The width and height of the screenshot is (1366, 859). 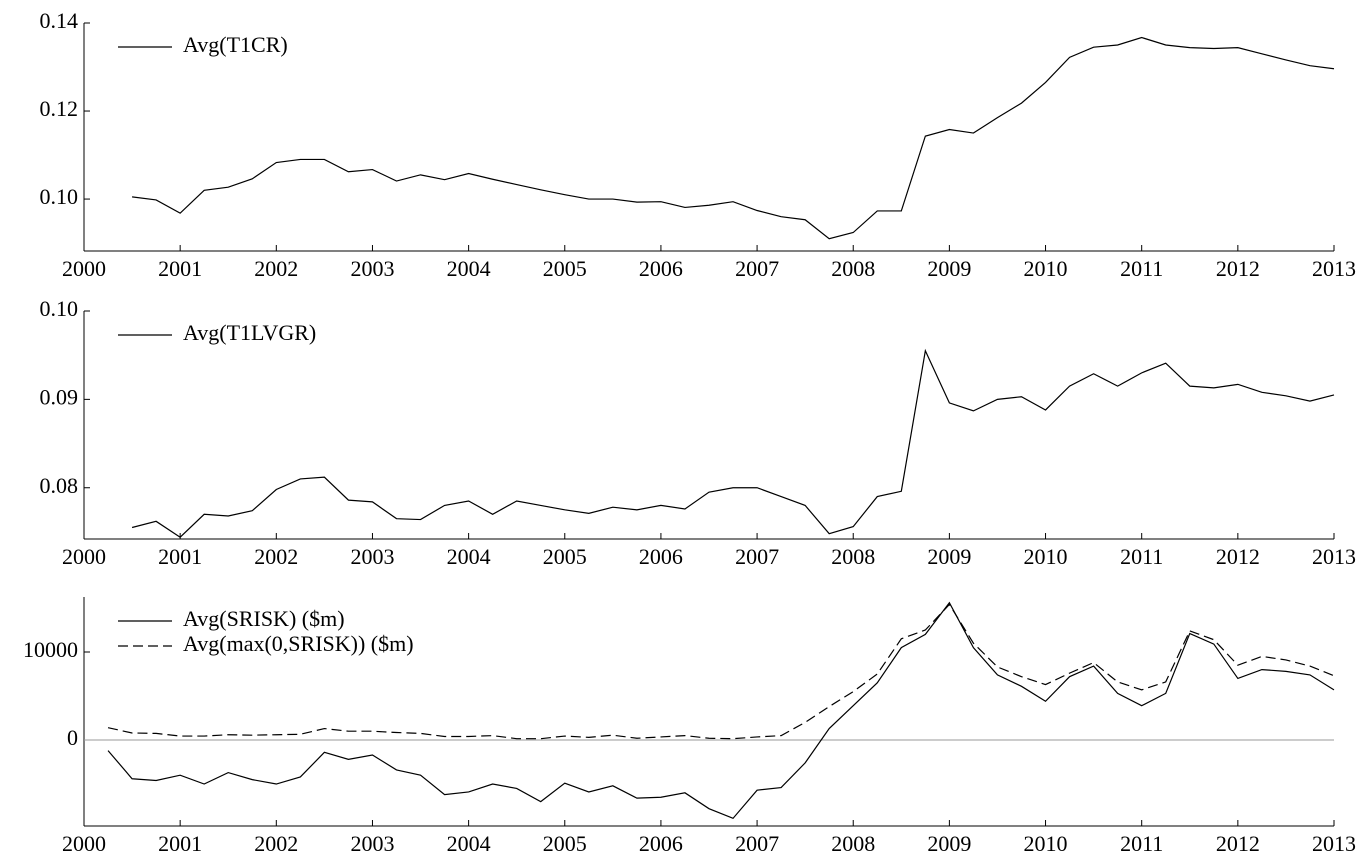 What do you see at coordinates (59, 485) in the screenshot?
I see `y-tick-label: 0.08` at bounding box center [59, 485].